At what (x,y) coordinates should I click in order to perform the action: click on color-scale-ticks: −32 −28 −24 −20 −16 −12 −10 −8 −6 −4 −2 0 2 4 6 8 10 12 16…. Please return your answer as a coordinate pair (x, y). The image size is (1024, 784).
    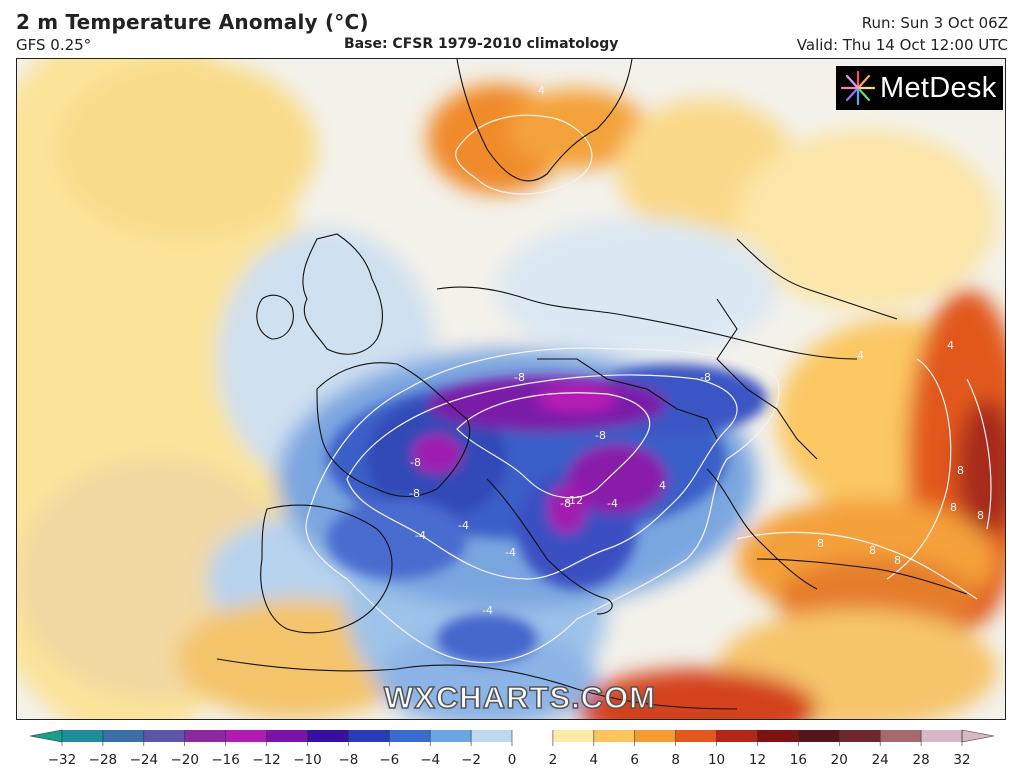
    Looking at the image, I should click on (509, 749).